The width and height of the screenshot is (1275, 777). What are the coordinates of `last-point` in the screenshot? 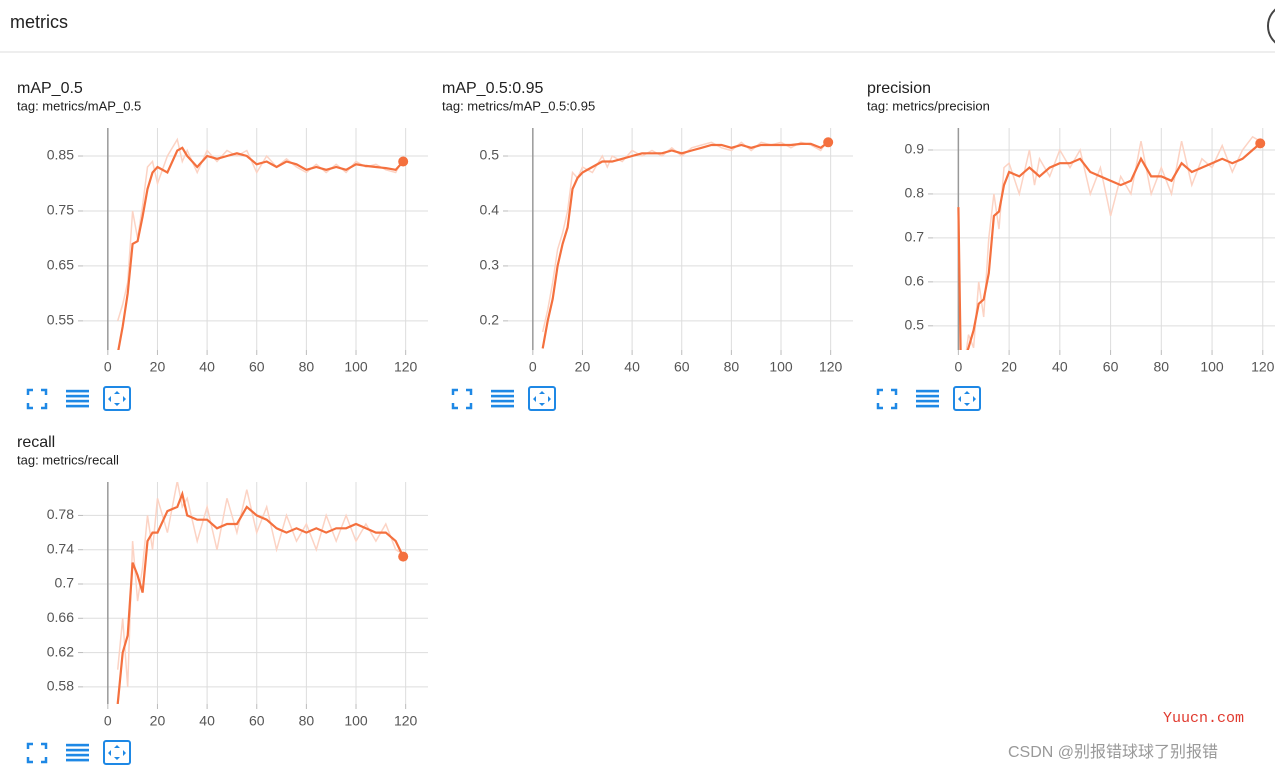 It's located at (403, 161).